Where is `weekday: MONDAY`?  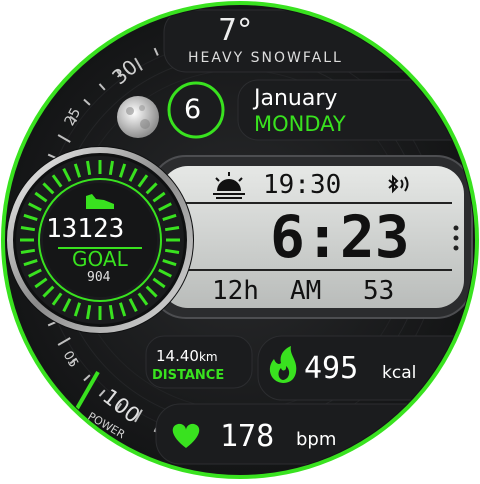
weekday: MONDAY is located at coordinates (300, 124).